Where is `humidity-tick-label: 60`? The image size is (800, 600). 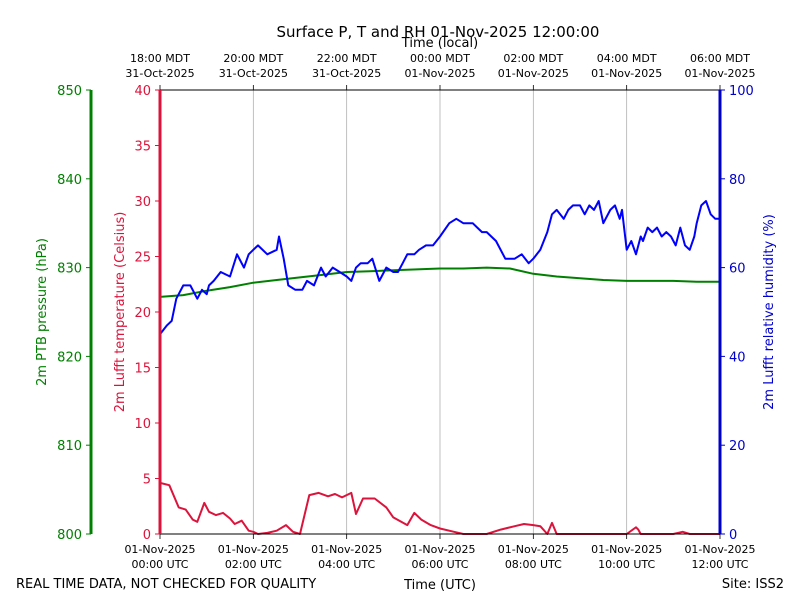
humidity-tick-label: 60 is located at coordinates (737, 269).